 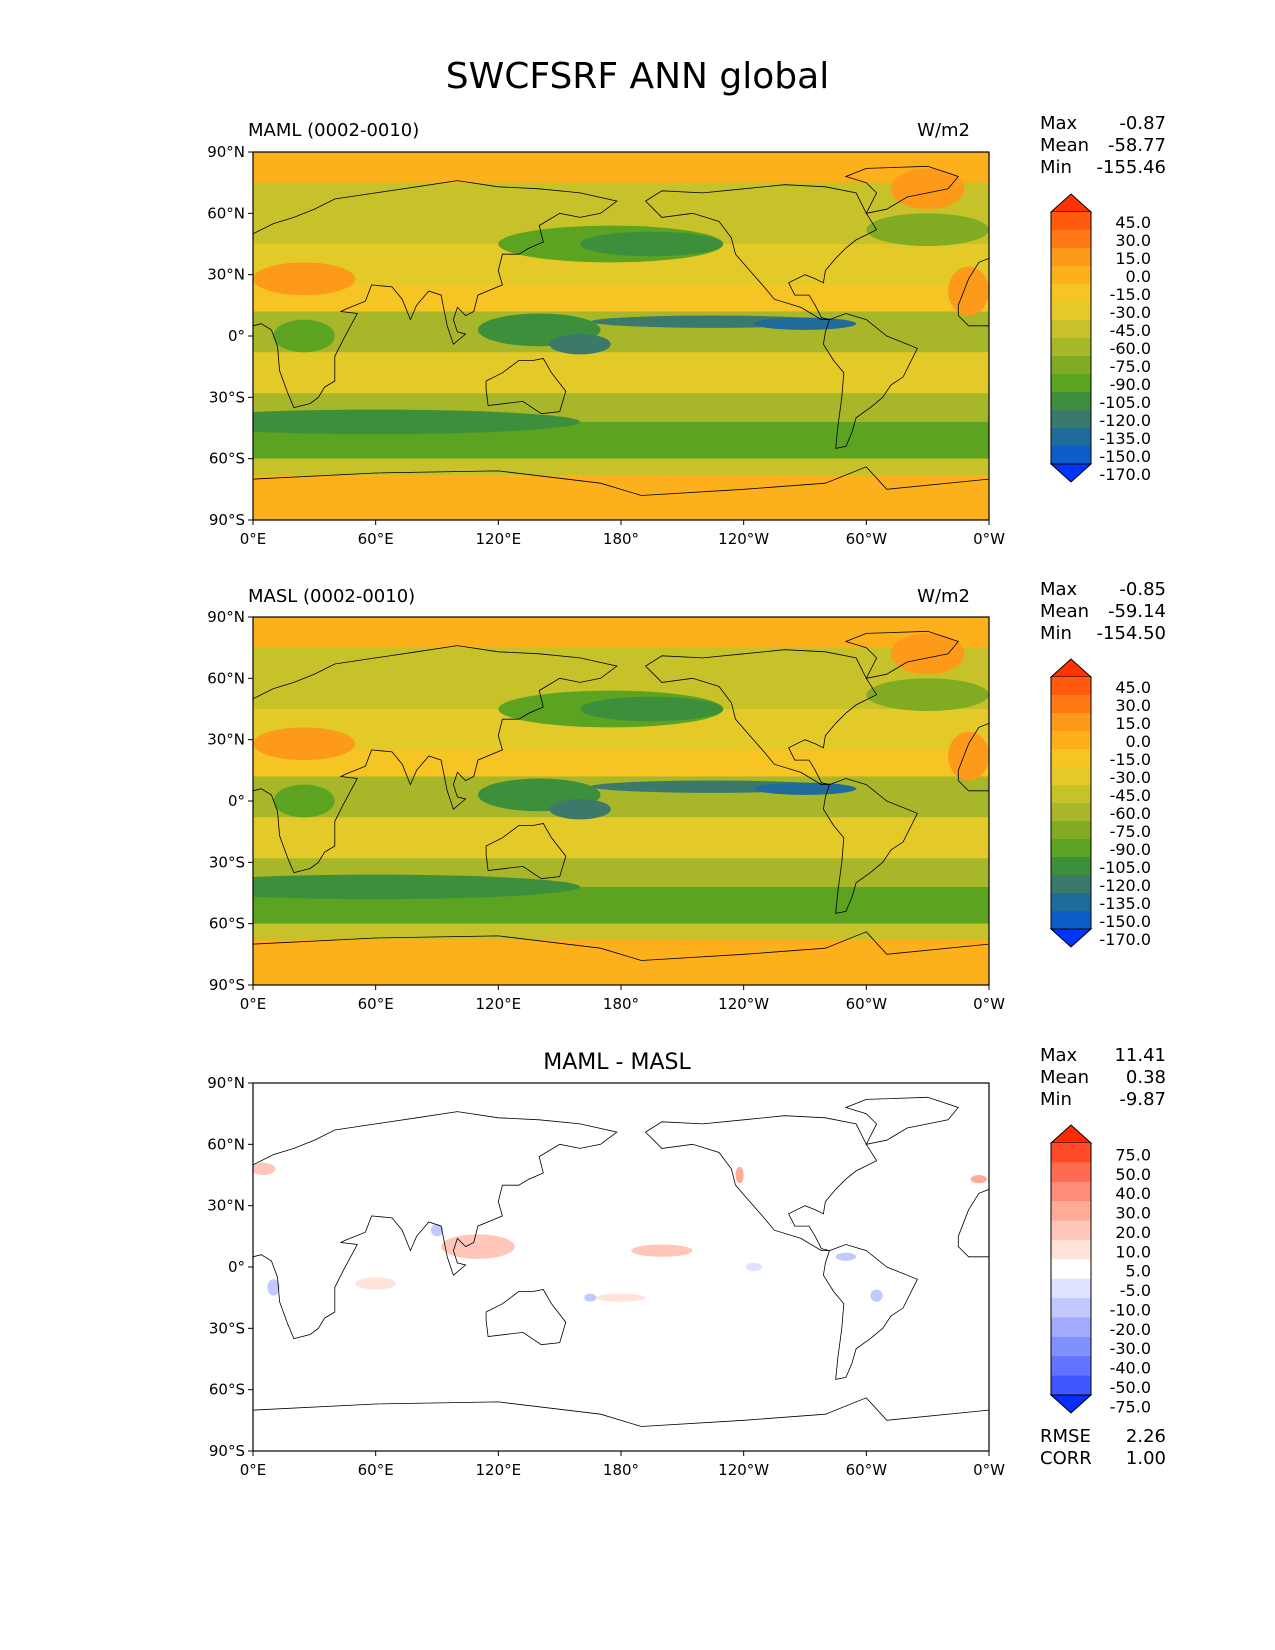 I want to click on panel1-mean-label: Mean, so click(x=1065, y=145).